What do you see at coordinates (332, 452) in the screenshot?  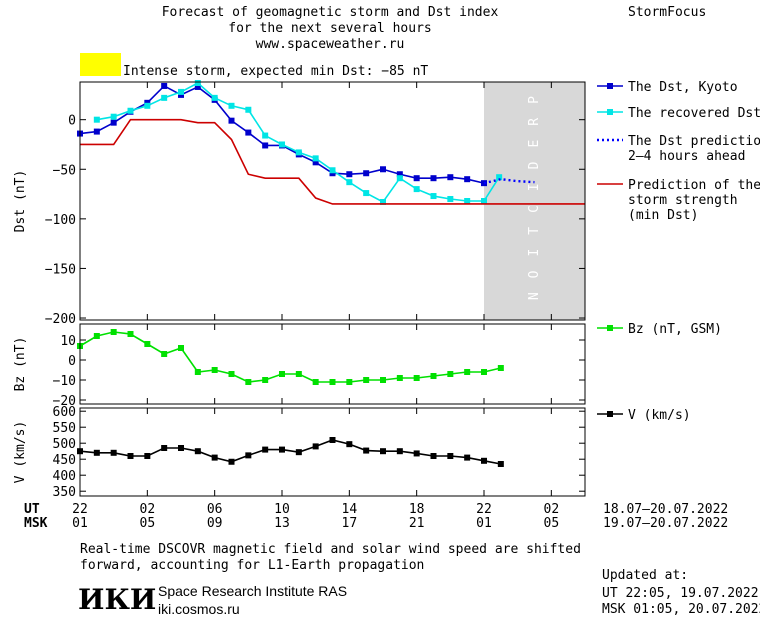 I see `panel-frame` at bounding box center [332, 452].